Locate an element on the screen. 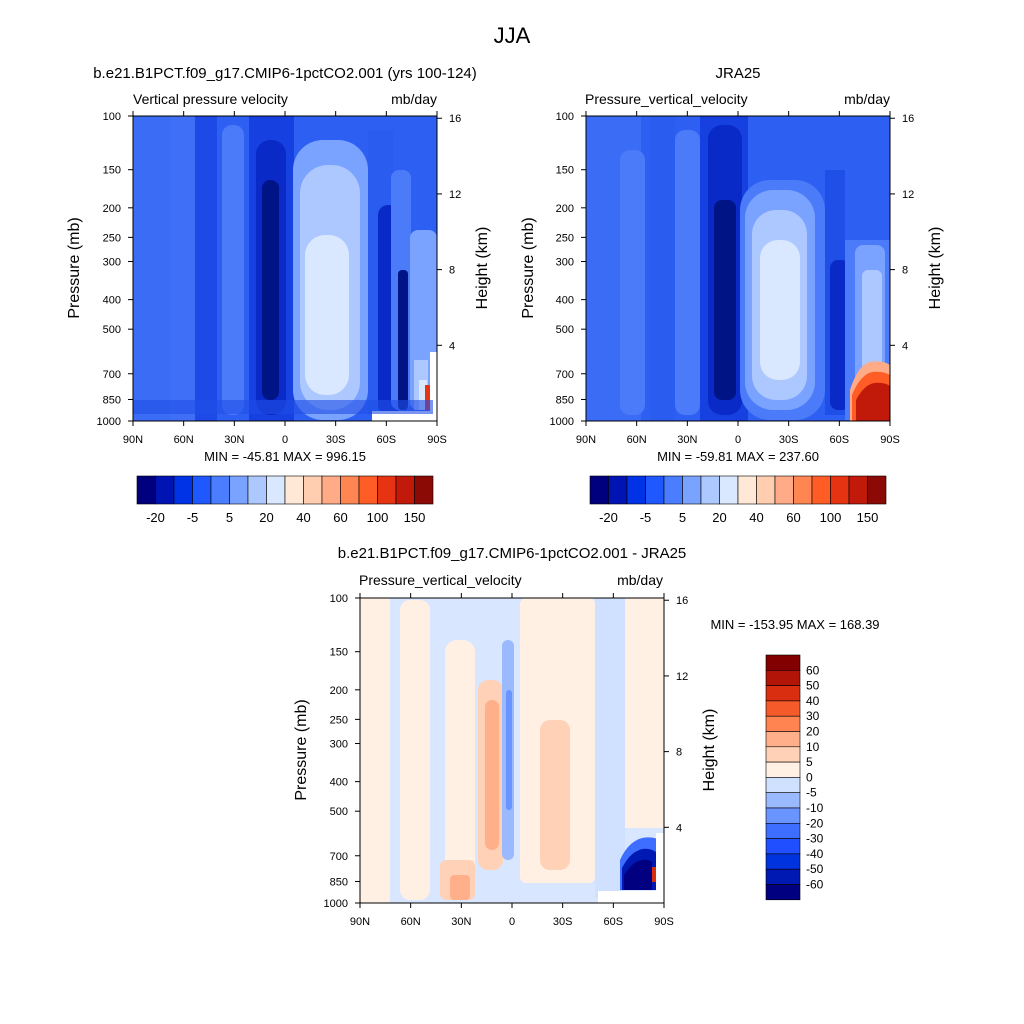 This screenshot has height=1024, width=1024. colorbar-label: 0 is located at coordinates (809, 777).